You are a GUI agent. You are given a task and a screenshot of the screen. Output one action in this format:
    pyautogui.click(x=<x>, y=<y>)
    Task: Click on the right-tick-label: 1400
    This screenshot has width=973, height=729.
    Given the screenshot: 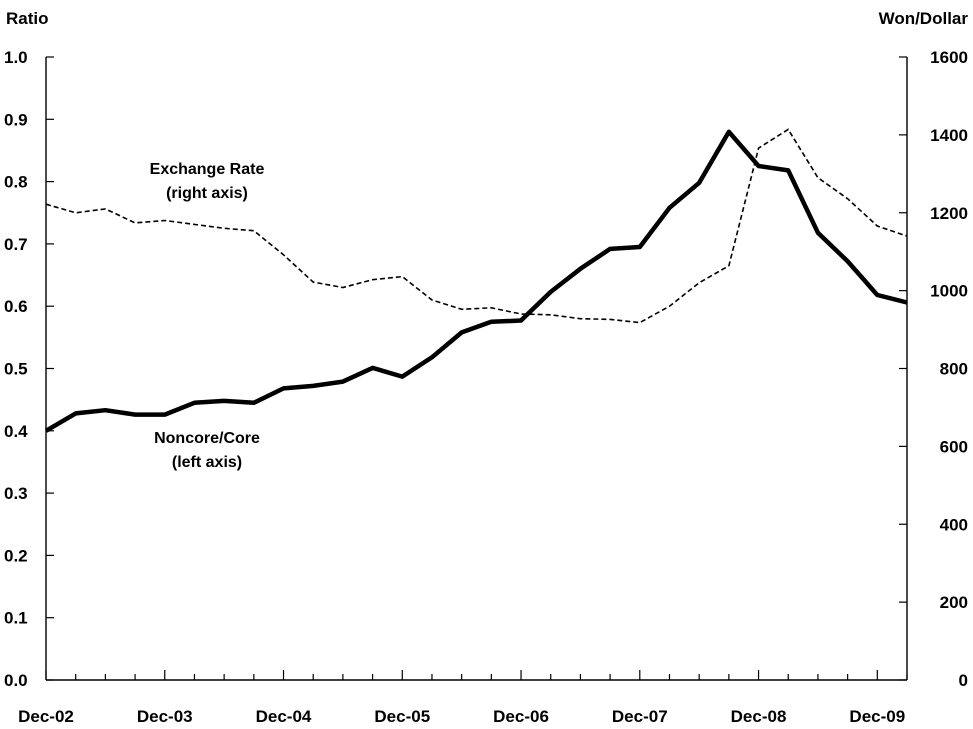 What is the action you would take?
    pyautogui.click(x=949, y=135)
    